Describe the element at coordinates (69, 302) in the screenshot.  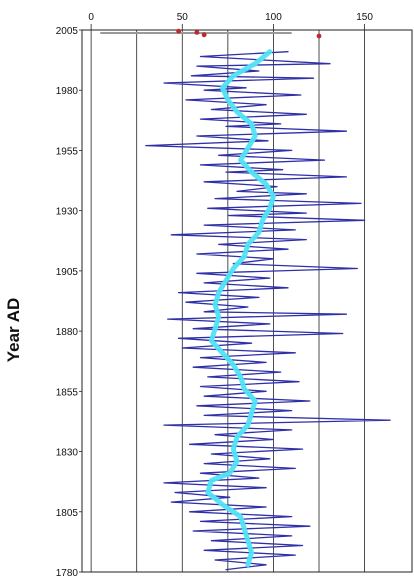
I see `y-axis-ticks: 2005 1980 1955 1930 1905 1880 1855 1830 1805 1780` at that location.